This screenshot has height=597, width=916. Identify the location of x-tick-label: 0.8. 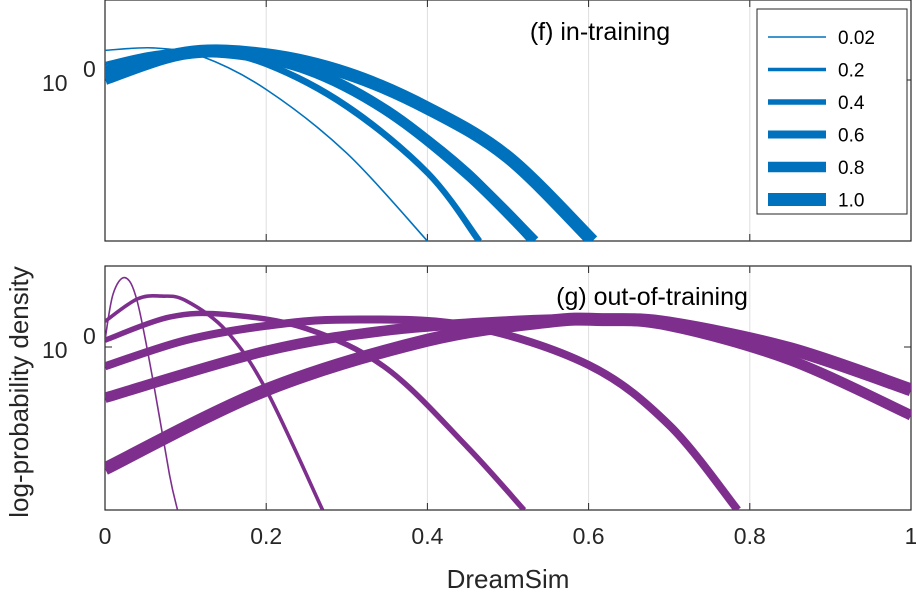
(750, 536).